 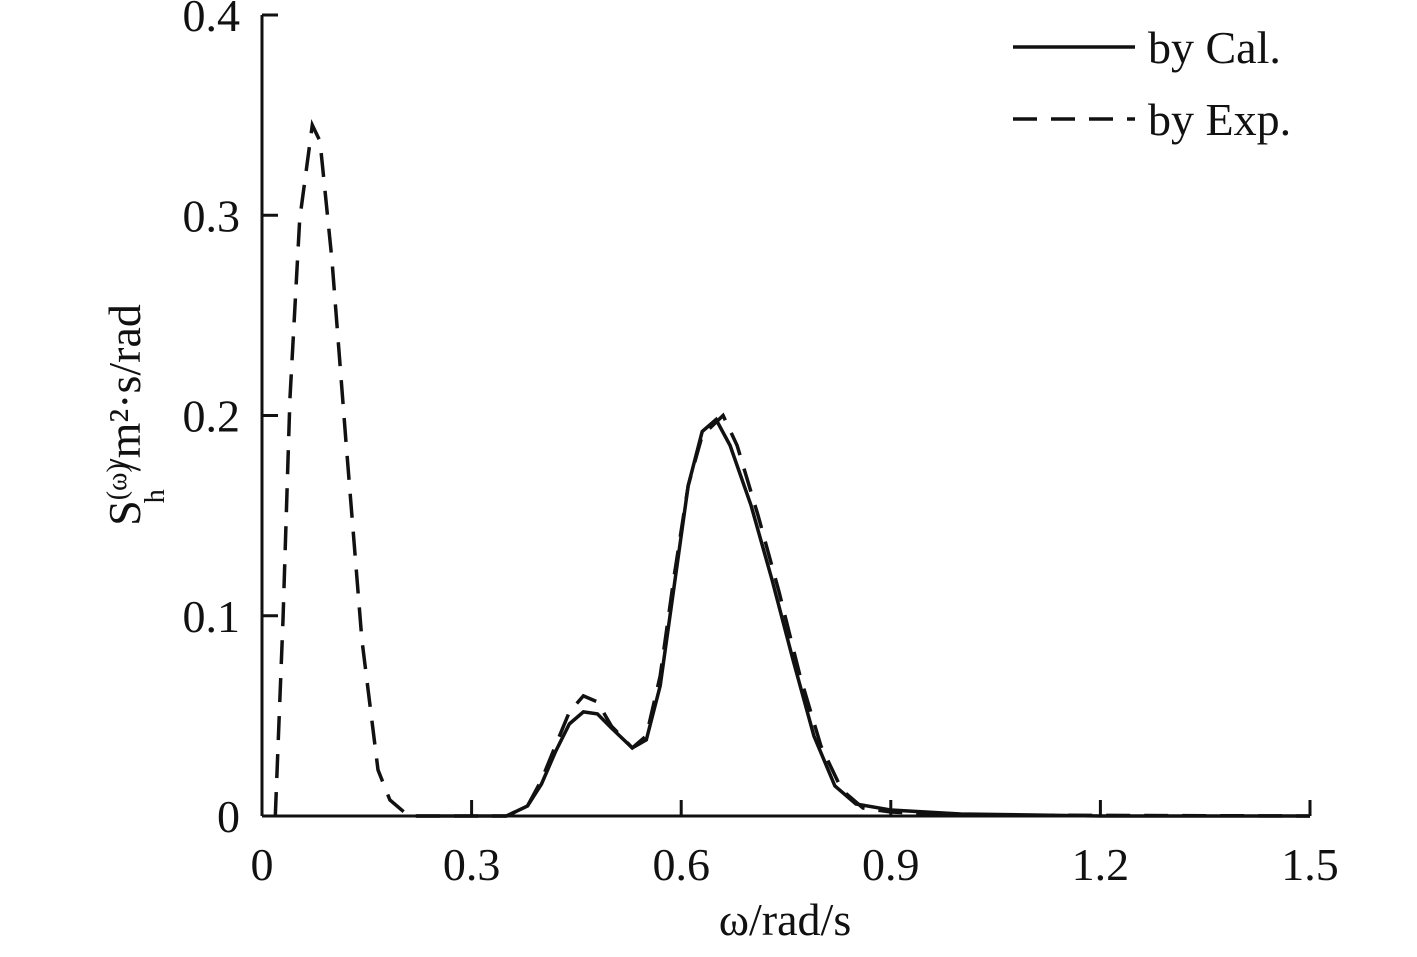 I want to click on y-tick-label: 0.1, so click(x=212, y=616).